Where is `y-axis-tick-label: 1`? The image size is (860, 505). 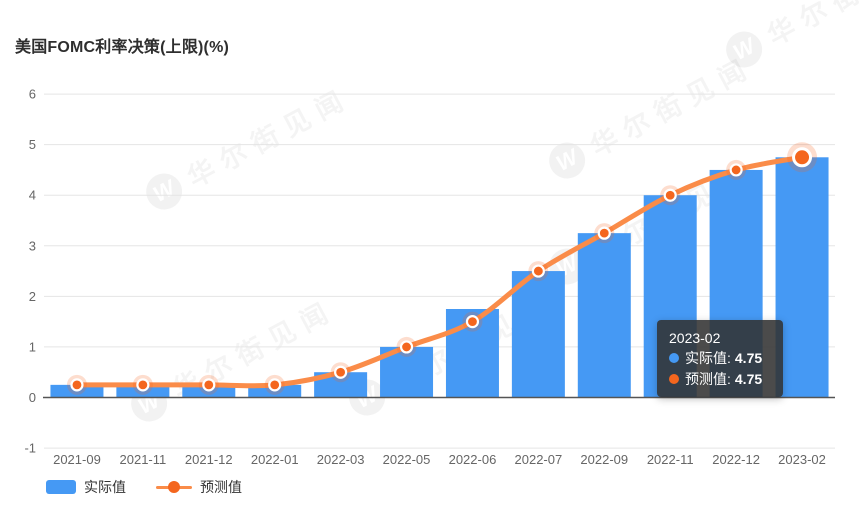
y-axis-tick-label: 1 is located at coordinates (32, 346).